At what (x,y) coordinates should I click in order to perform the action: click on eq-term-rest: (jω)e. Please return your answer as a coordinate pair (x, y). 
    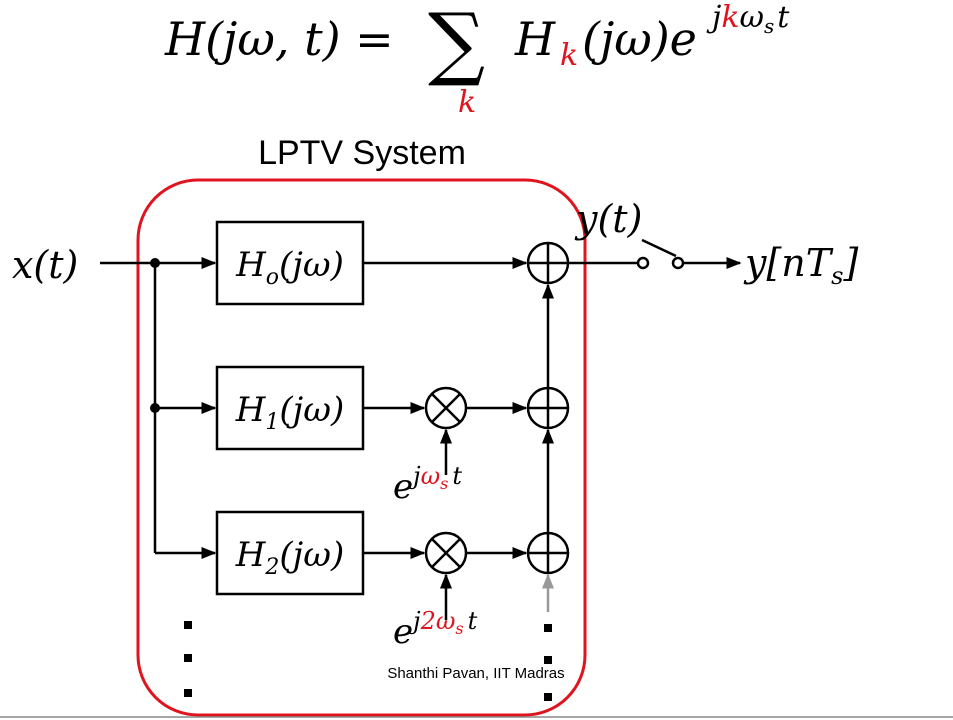
    Looking at the image, I should click on (639, 39).